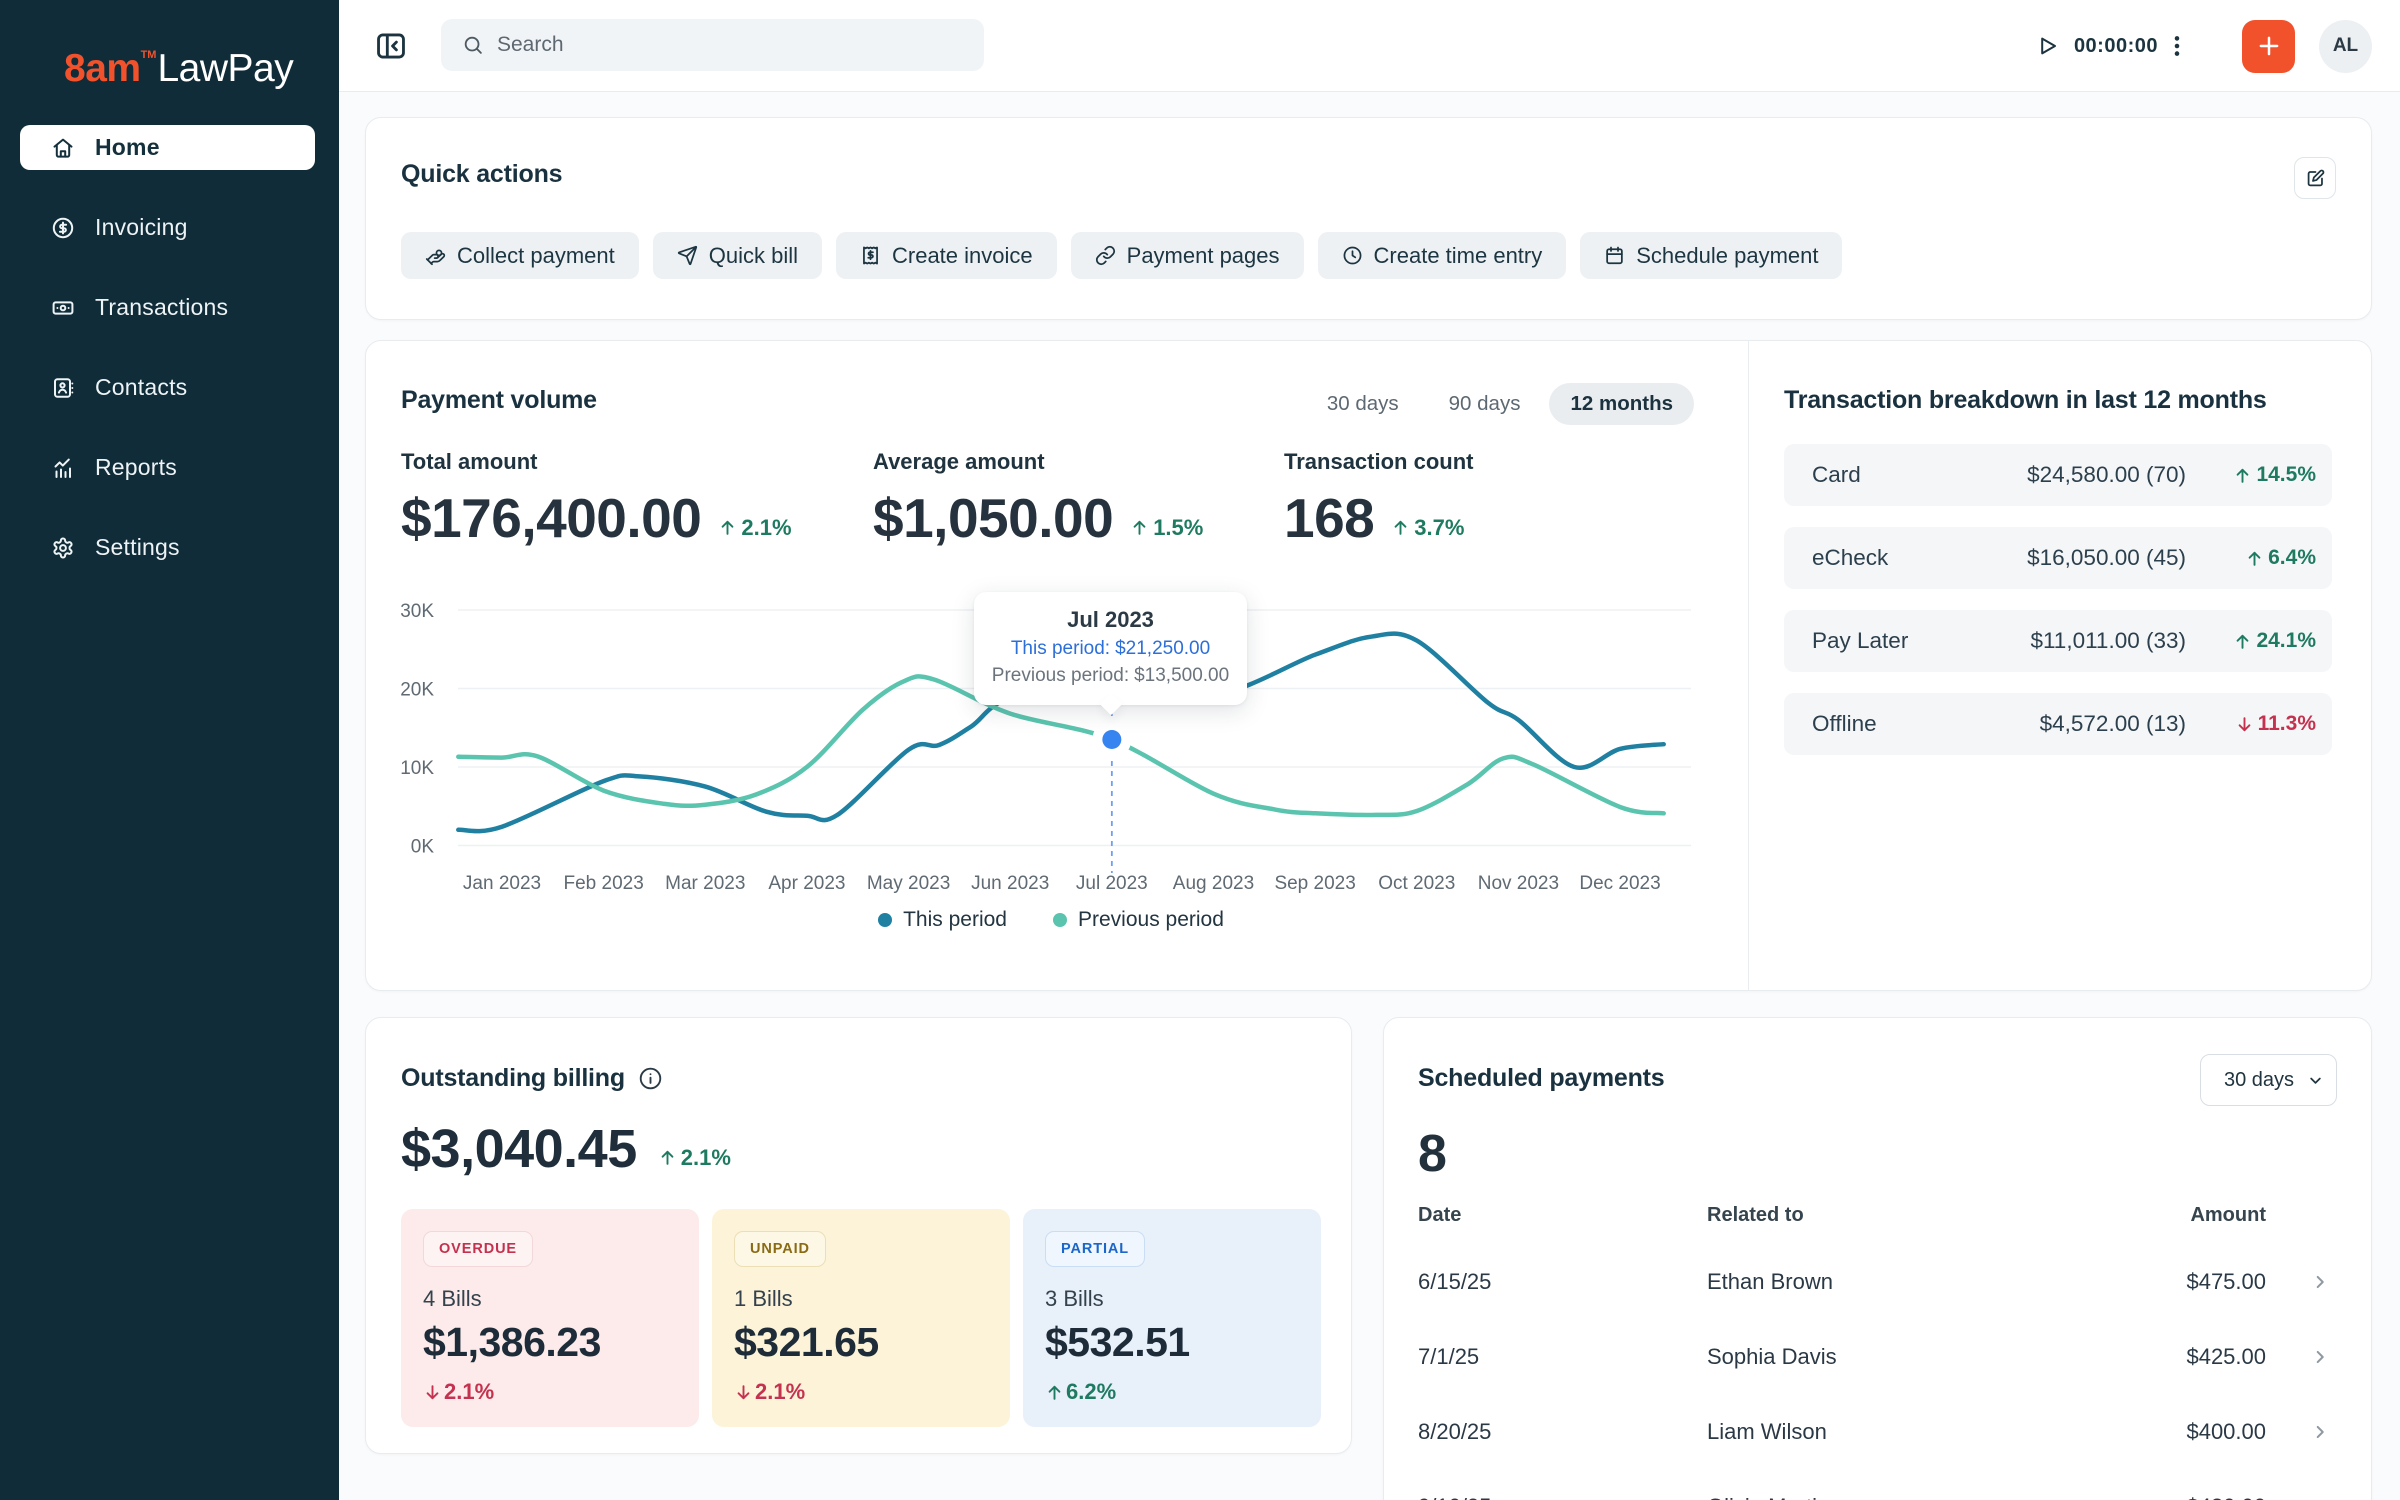 This screenshot has width=2400, height=1500. I want to click on svg-text: Oct 2023, so click(1416, 883).